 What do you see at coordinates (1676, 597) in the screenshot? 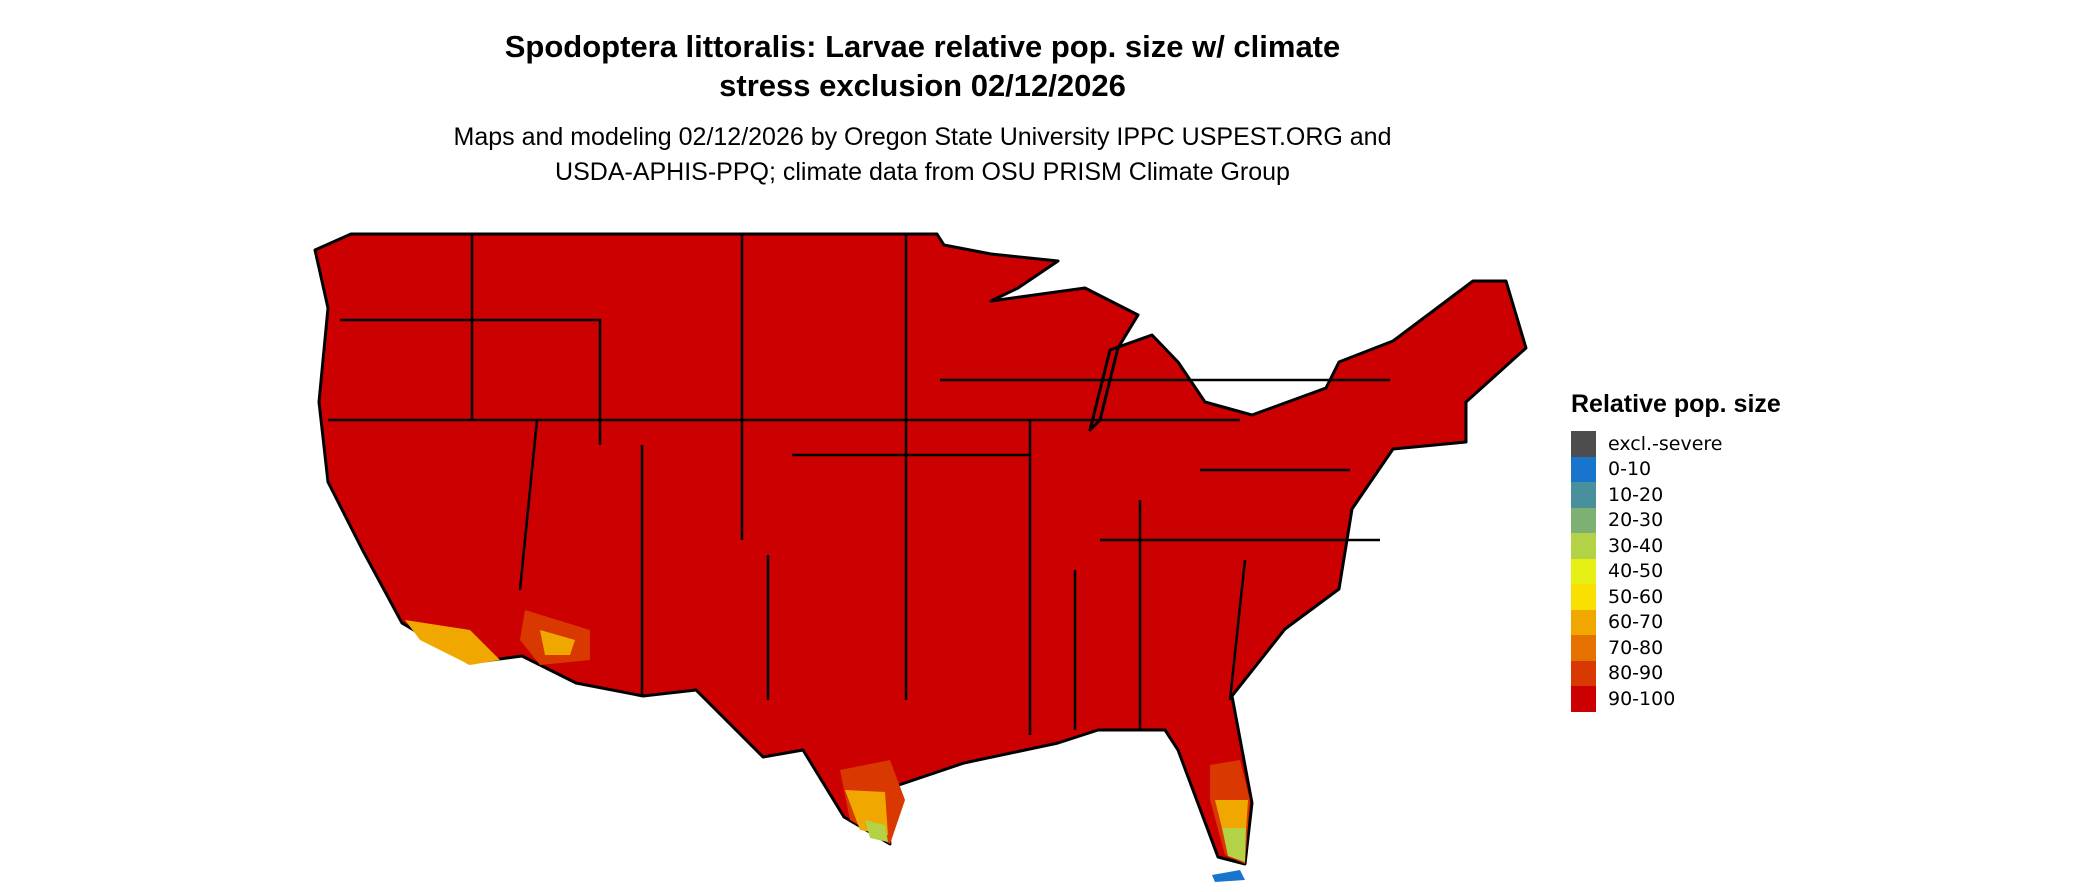
I see `legend-item: 50-60` at bounding box center [1676, 597].